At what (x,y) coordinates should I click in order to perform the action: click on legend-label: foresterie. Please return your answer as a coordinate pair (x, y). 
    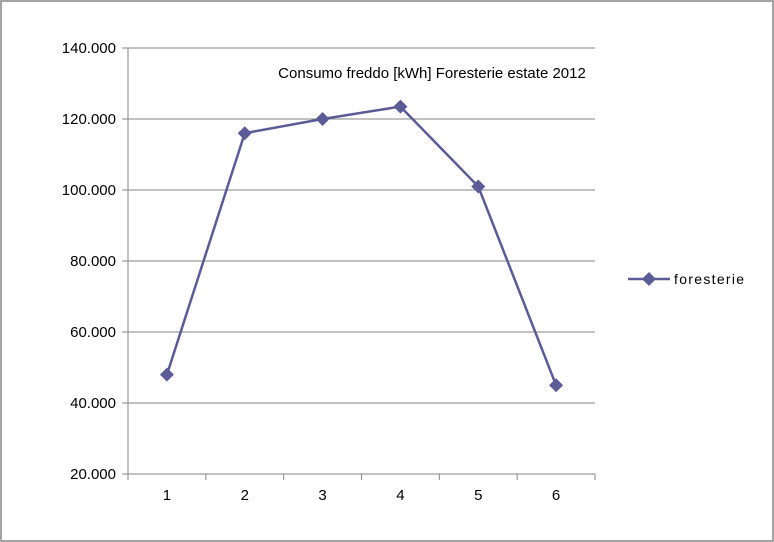
    Looking at the image, I should click on (709, 279).